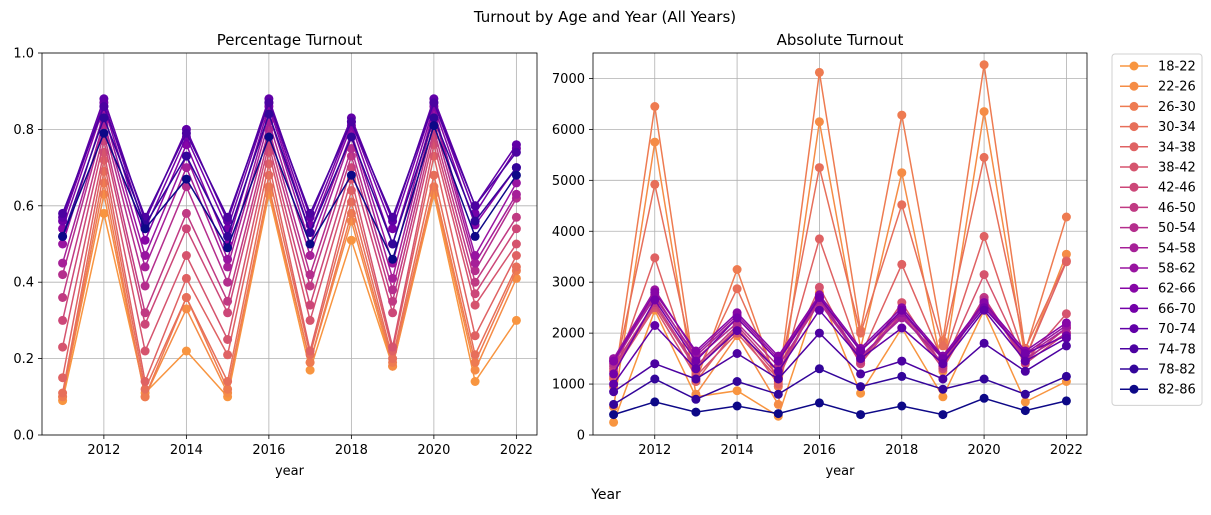 The height and width of the screenshot is (515, 1211). What do you see at coordinates (1177, 67) in the screenshot?
I see `legend-label: 18-22` at bounding box center [1177, 67].